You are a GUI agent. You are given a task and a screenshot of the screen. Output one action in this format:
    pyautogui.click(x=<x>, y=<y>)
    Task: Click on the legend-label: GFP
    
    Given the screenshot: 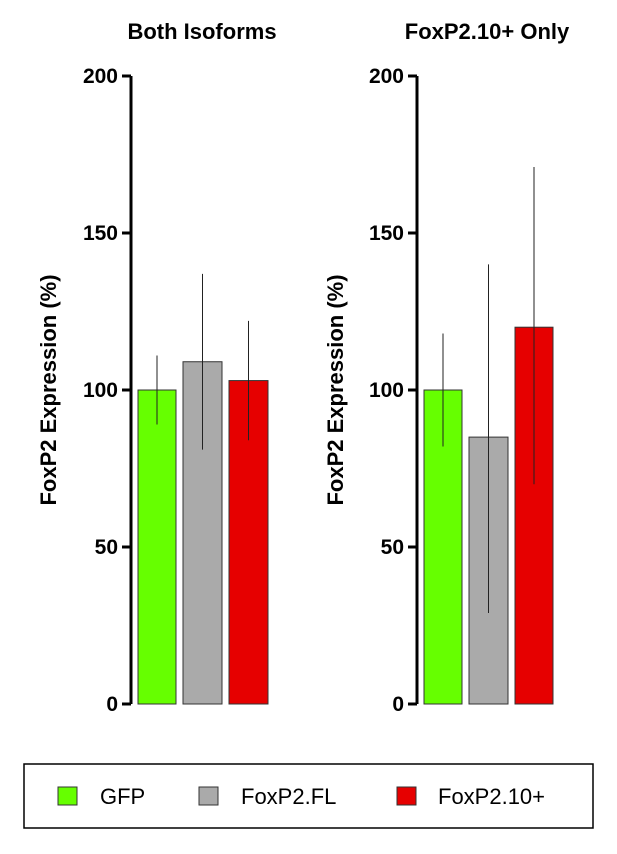 What is the action you would take?
    pyautogui.click(x=122, y=796)
    